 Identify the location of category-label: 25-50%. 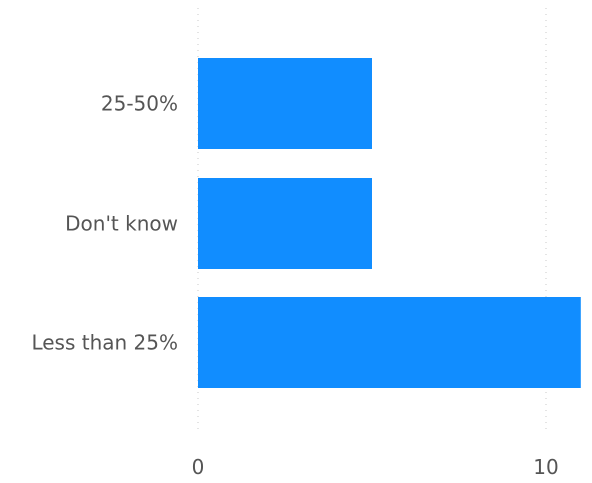
(139, 104).